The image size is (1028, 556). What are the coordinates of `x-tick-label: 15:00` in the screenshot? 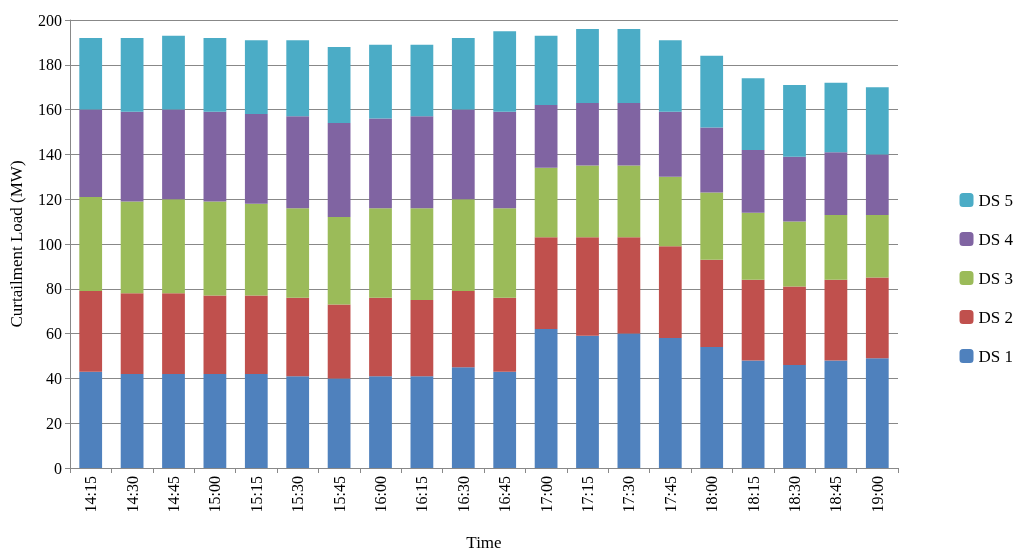 It's located at (215, 494).